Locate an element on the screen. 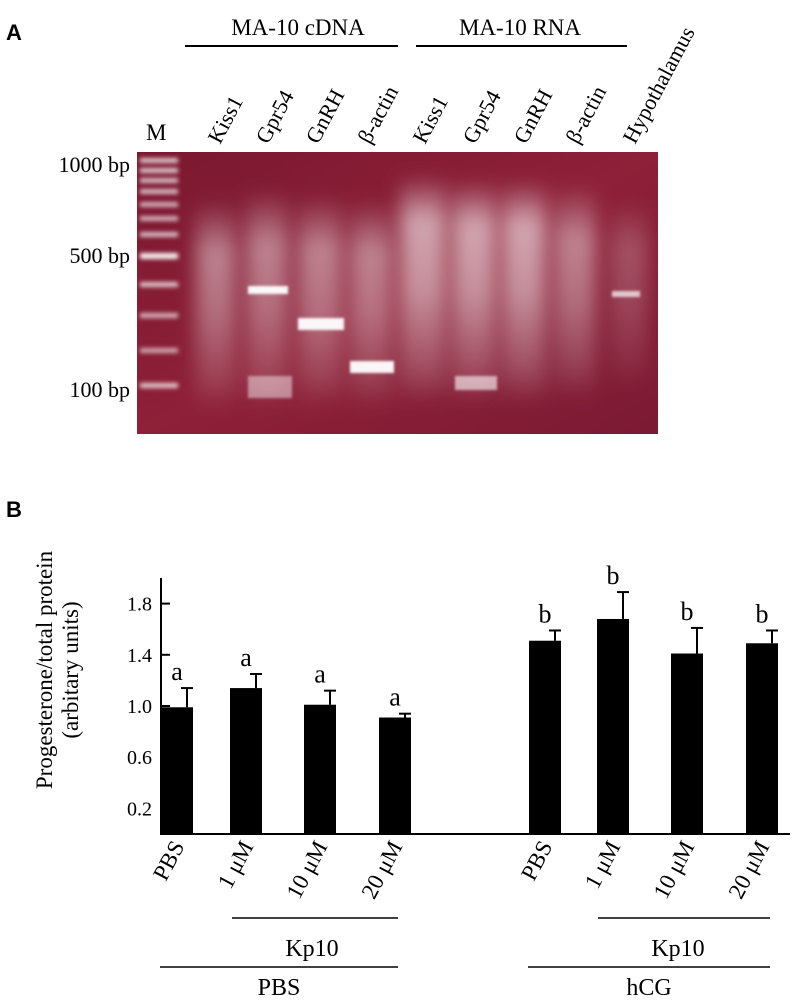  lane-label-9: Hypothalamus is located at coordinates (658, 84).